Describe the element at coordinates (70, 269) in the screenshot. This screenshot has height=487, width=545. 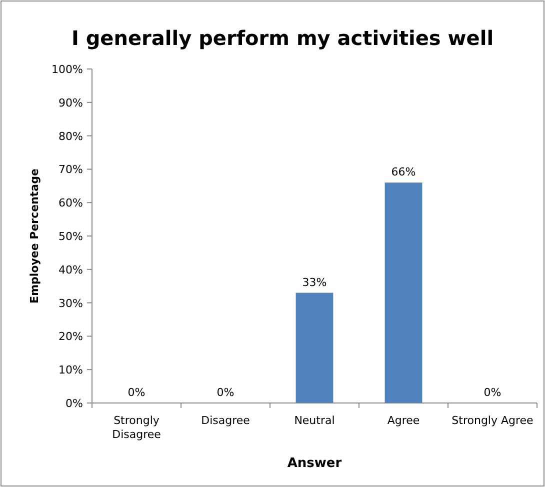
I see `y-tick-label: 40%` at that location.